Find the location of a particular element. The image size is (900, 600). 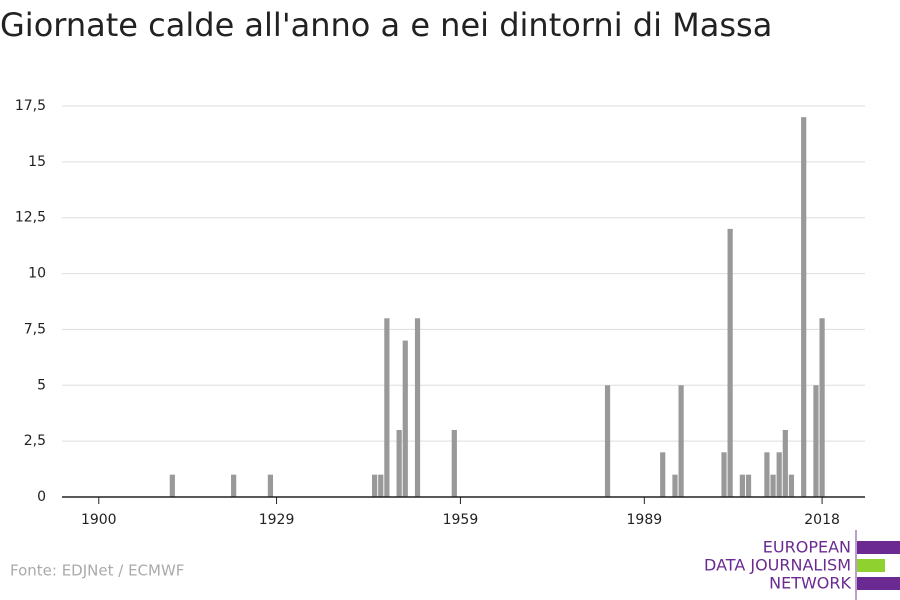

x-tick-label: 2018 is located at coordinates (822, 520).